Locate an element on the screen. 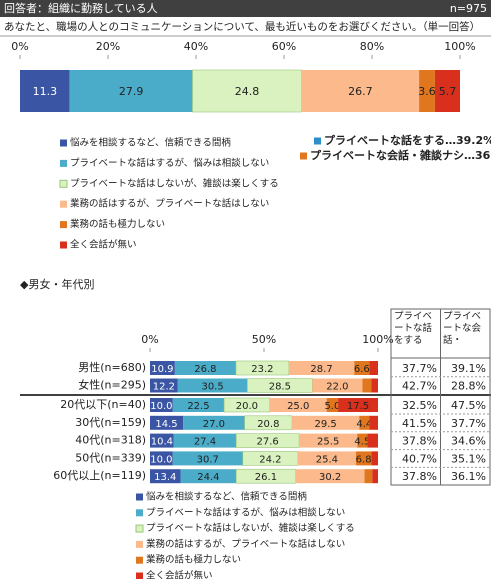 The height and width of the screenshot is (579, 491). value-label: 26.7 is located at coordinates (360, 91).